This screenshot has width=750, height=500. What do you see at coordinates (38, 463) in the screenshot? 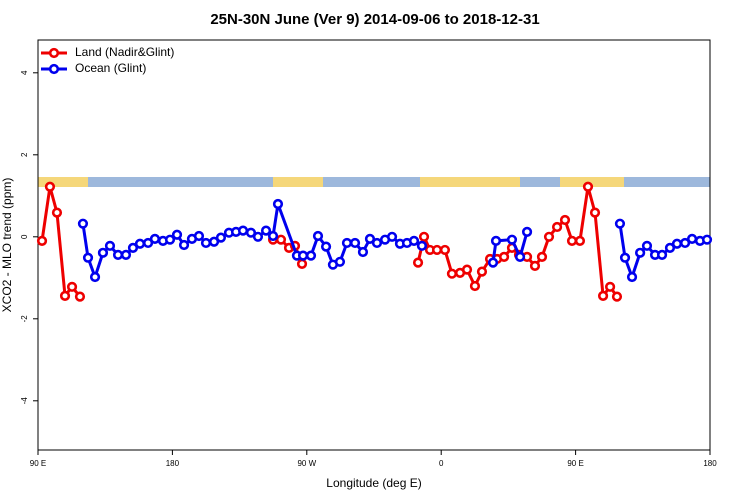
I see `x-tick-label: 90 E` at bounding box center [38, 463].